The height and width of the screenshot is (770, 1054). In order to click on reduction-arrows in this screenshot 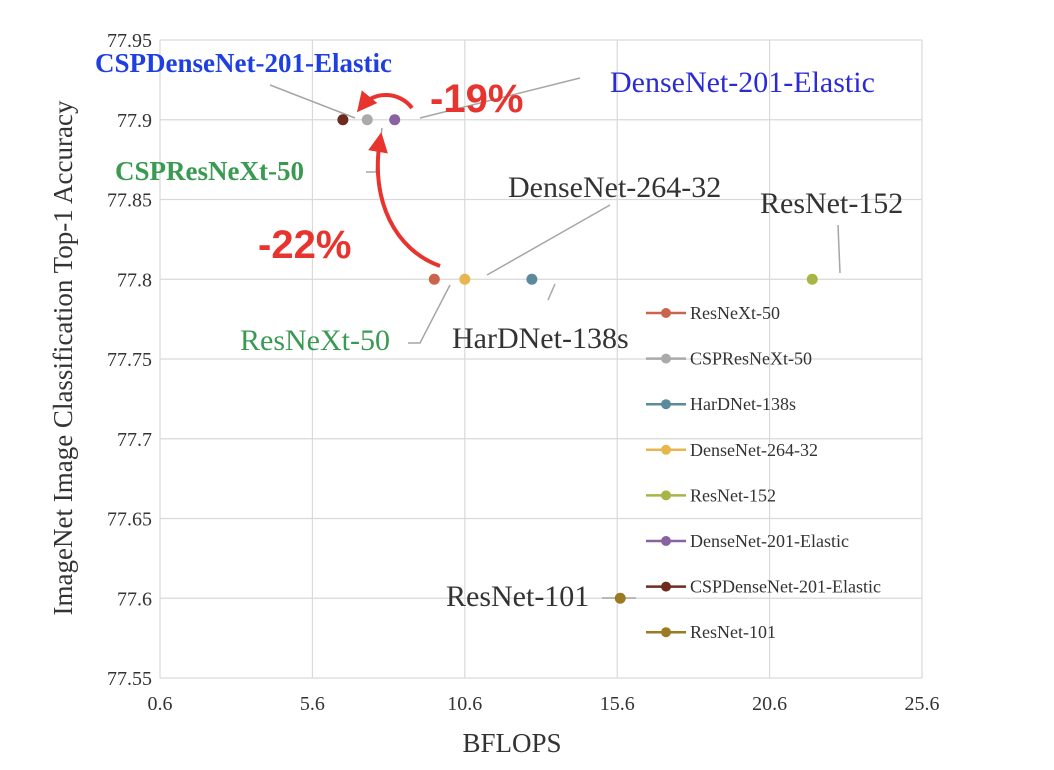, I will do `click(398, 179)`.